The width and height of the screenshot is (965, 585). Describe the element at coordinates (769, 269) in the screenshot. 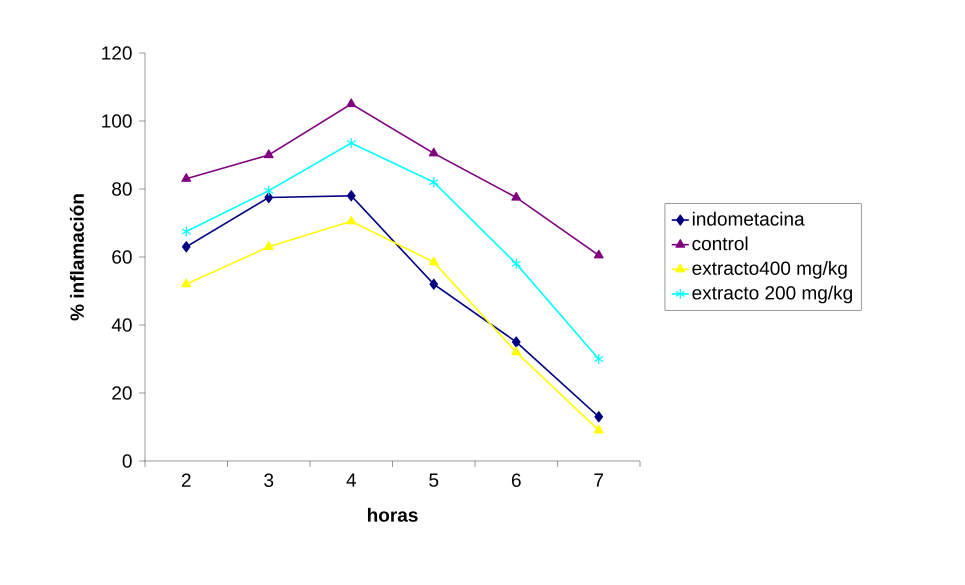

I see `legend-label: extracto400 mg/kg` at that location.